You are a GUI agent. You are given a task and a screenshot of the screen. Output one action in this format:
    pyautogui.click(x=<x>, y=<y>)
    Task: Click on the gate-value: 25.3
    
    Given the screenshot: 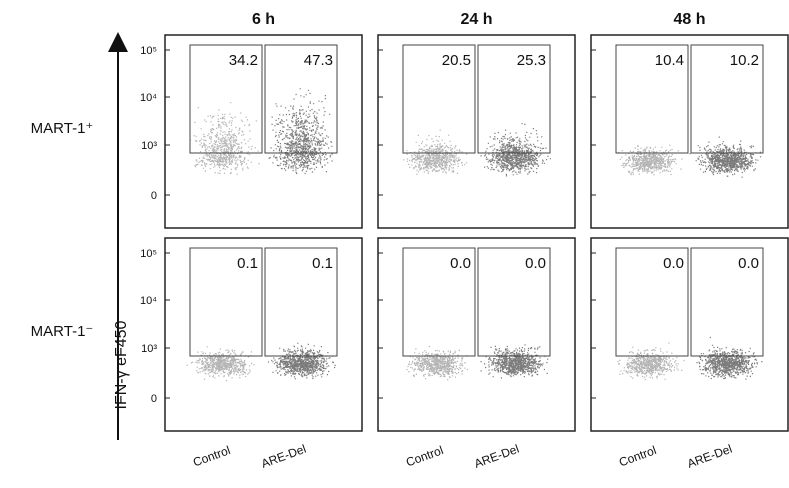 What is the action you would take?
    pyautogui.click(x=531, y=60)
    